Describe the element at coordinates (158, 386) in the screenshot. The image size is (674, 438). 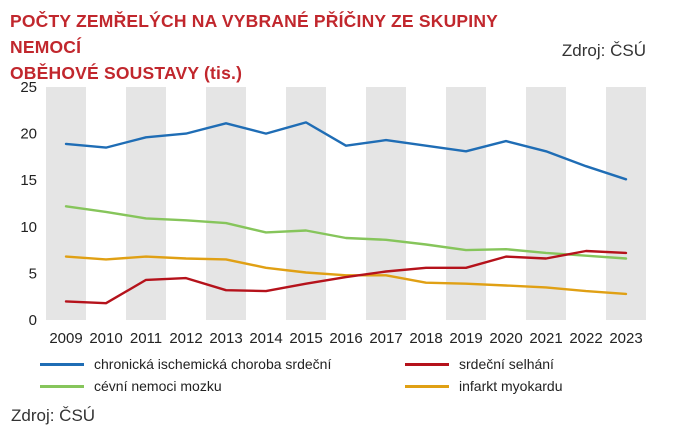
I see `legend-label-cerebrovascular: cévní nemoci mozku` at that location.